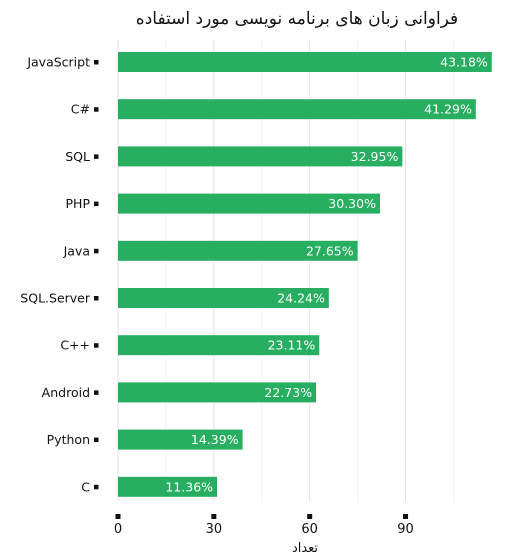 This screenshot has height=555, width=529. I want to click on category-label: C, so click(85, 486).